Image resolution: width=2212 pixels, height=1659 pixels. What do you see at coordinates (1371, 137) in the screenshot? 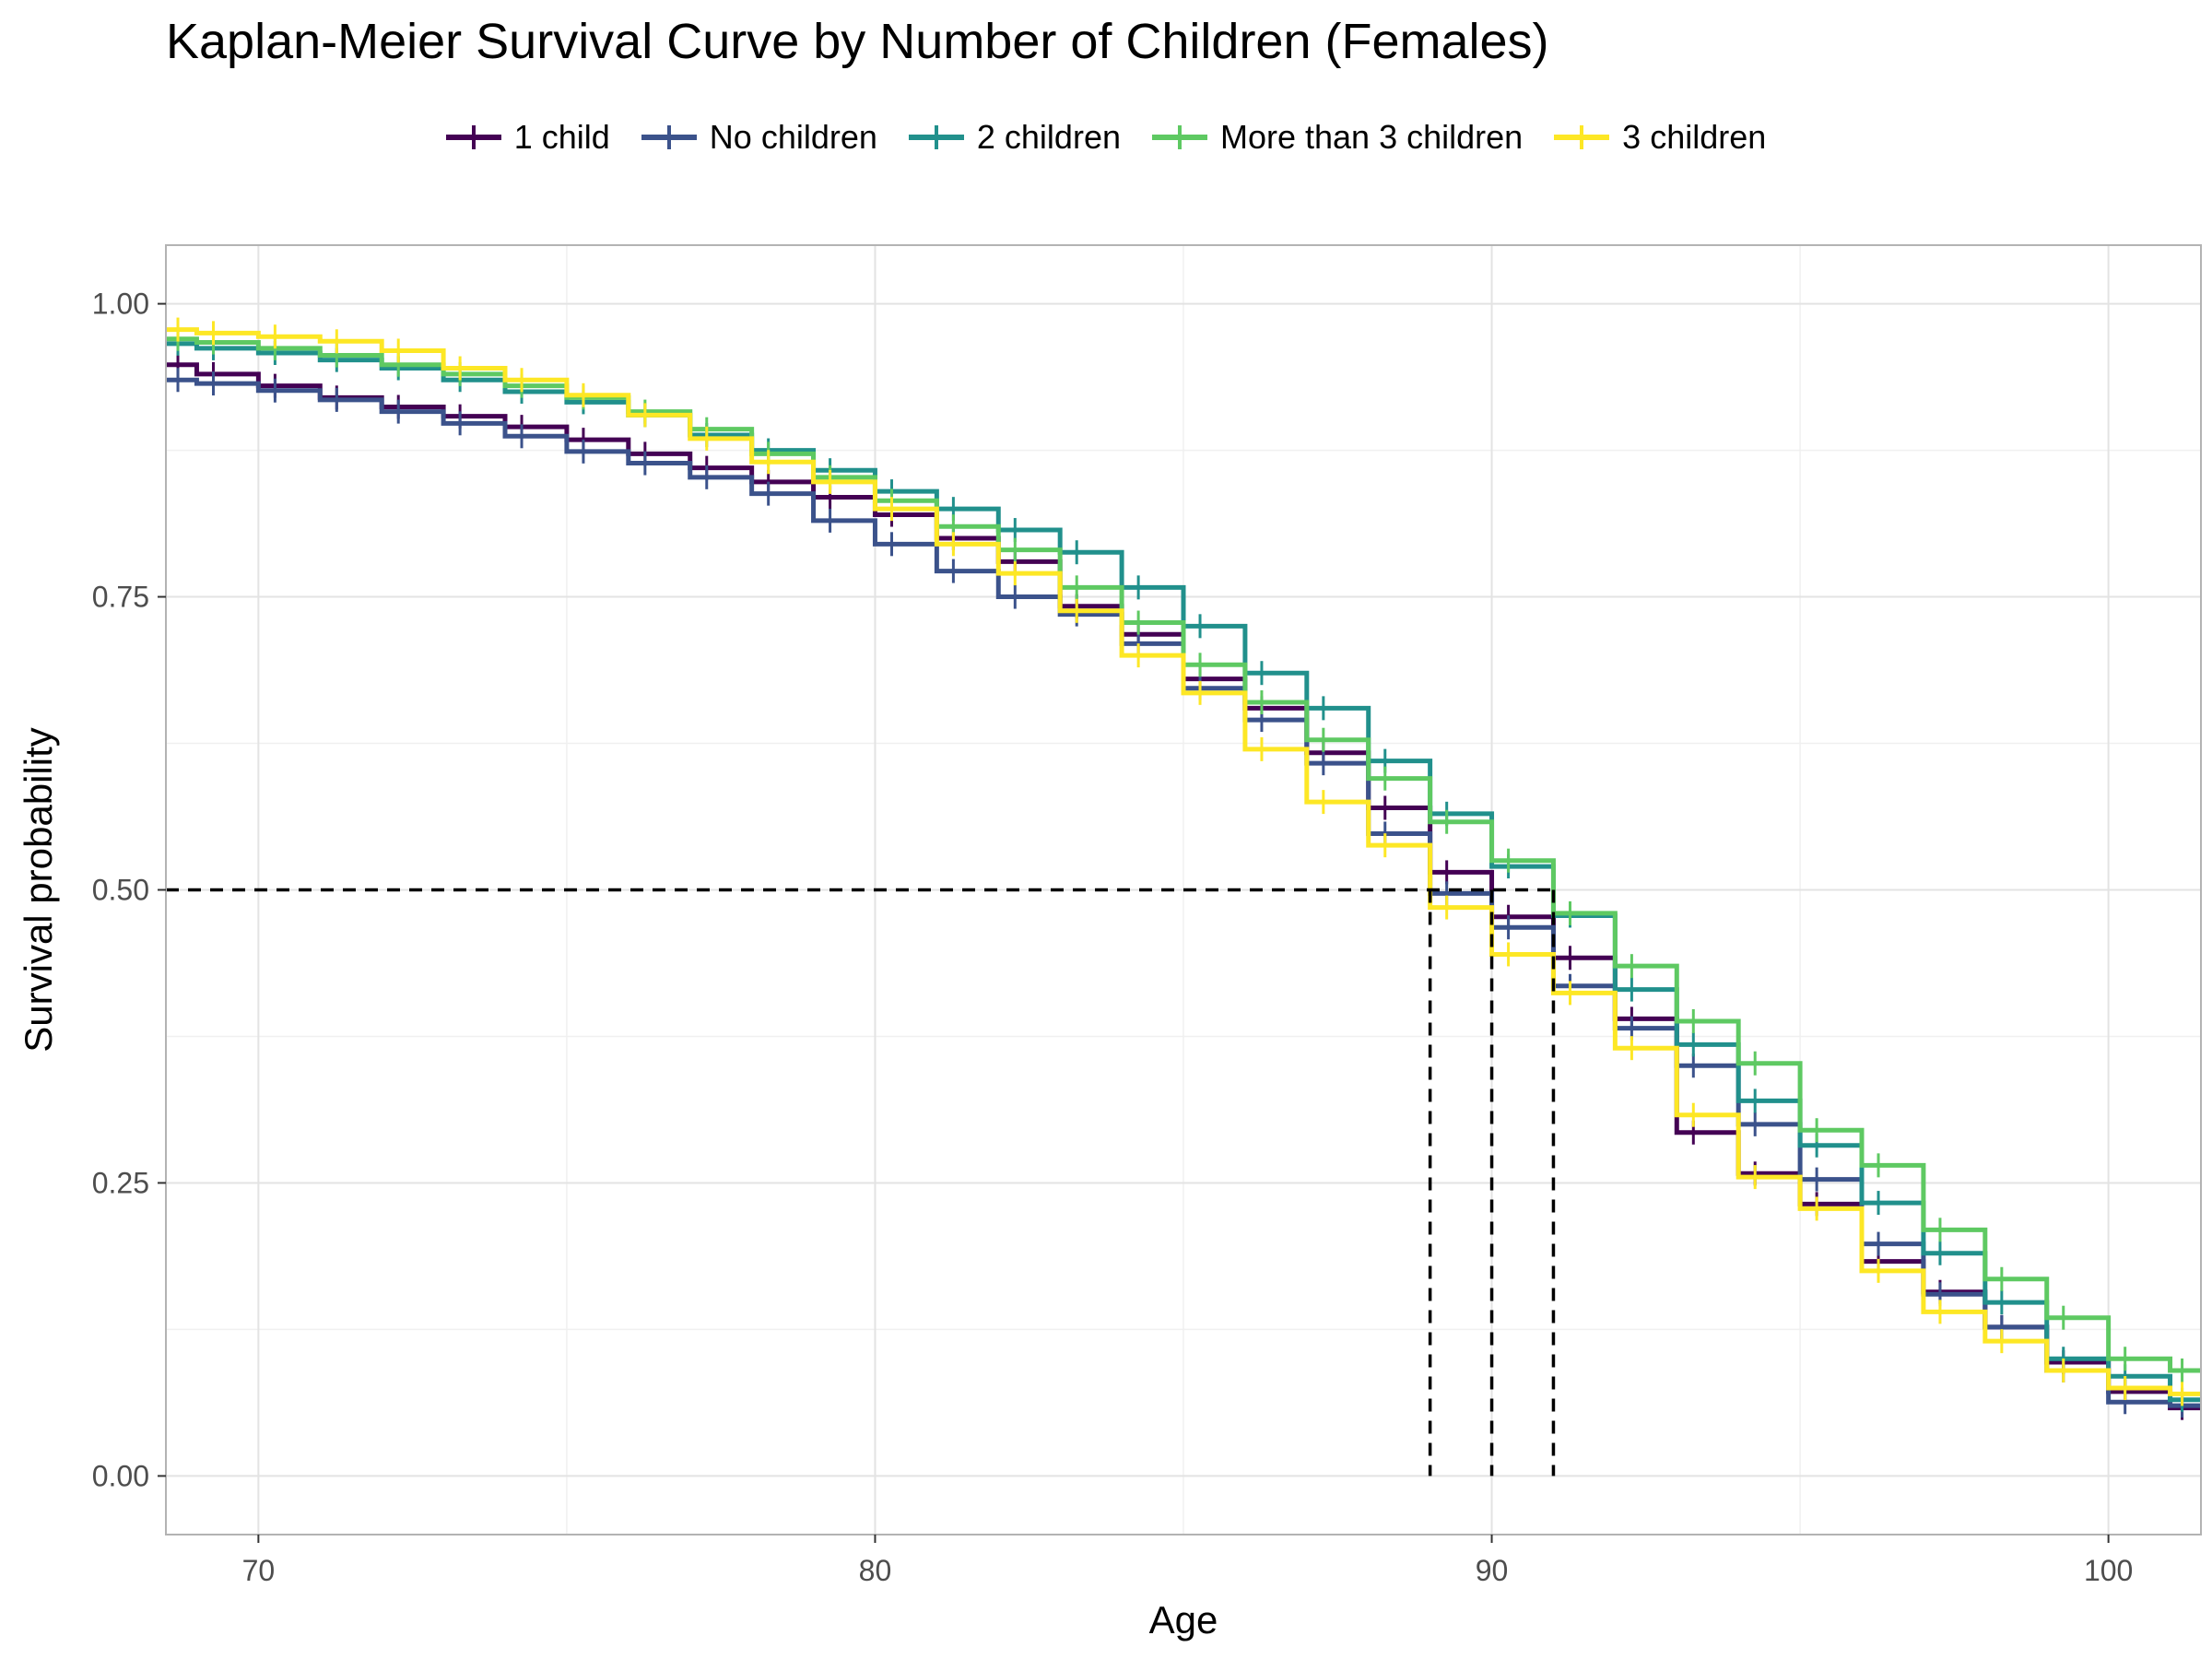
I see `legend-label: More than 3 children` at bounding box center [1371, 137].